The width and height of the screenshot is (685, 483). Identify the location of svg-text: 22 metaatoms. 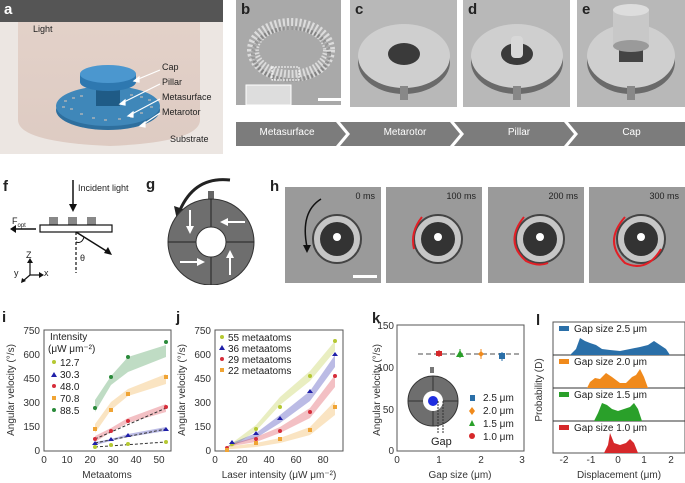
(259, 371).